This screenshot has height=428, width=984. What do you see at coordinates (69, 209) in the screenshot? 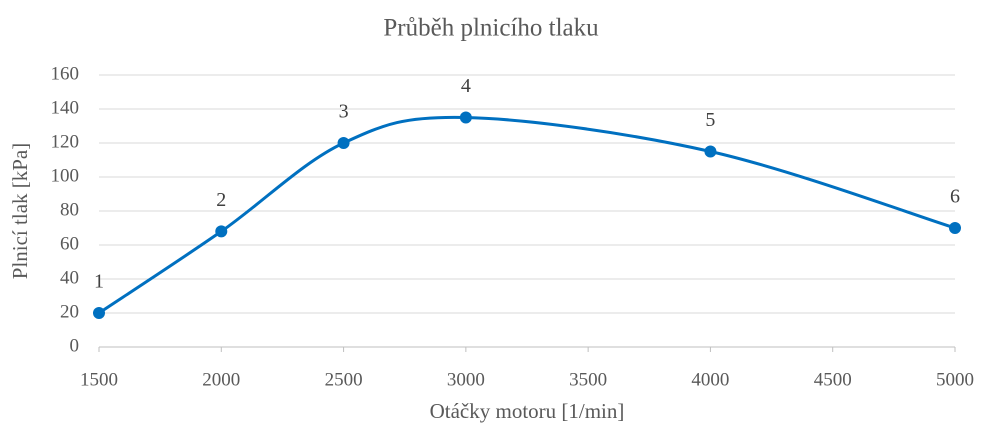
I see `y-tick-label: 80` at bounding box center [69, 209].